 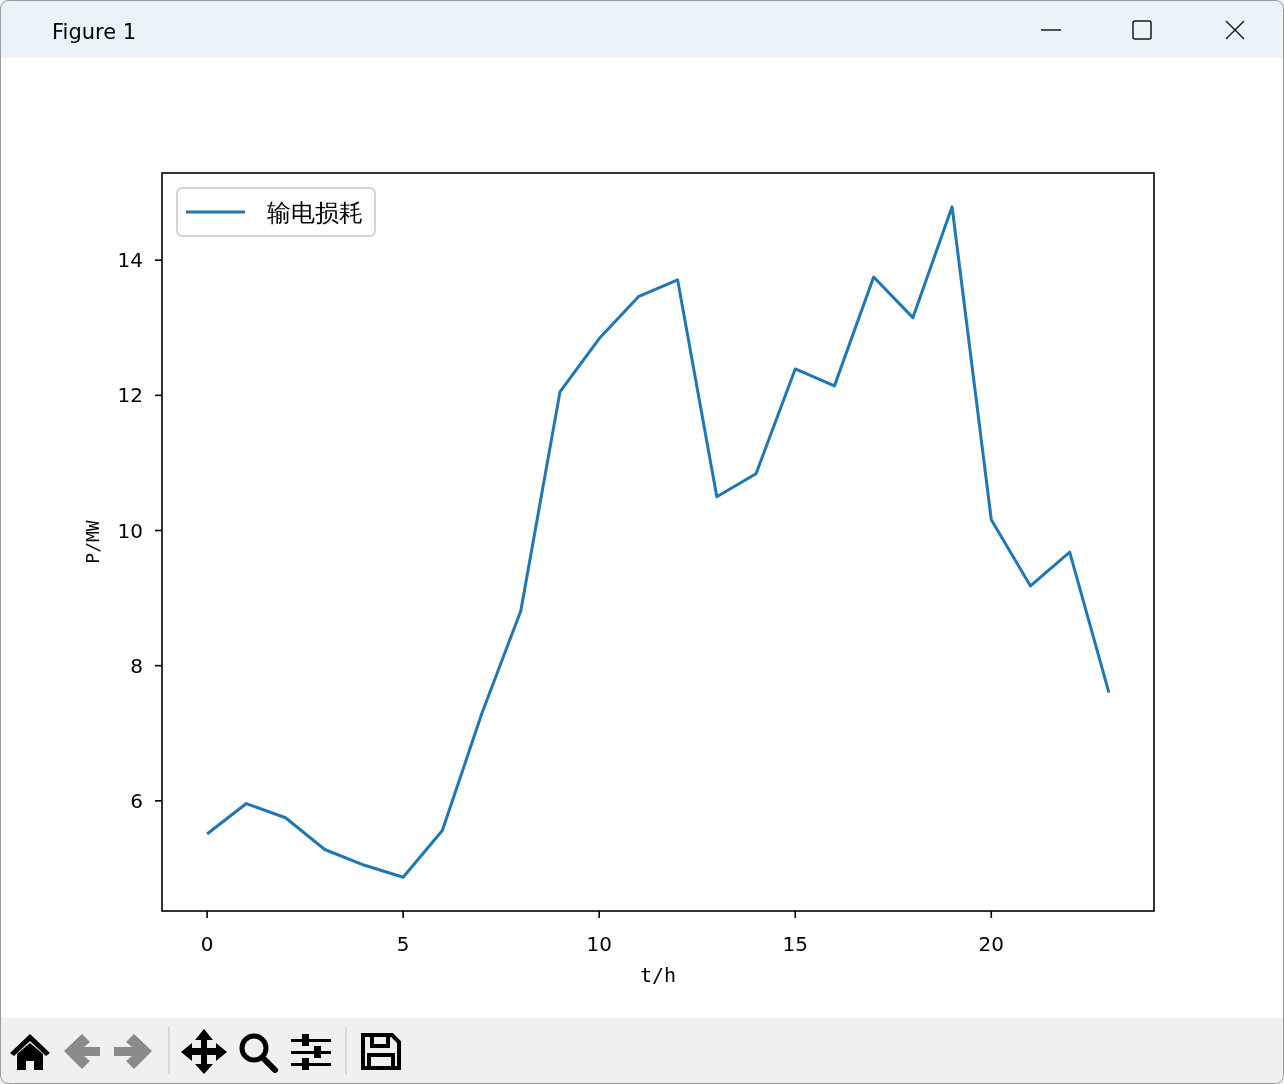 What do you see at coordinates (130, 260) in the screenshot?
I see `y-tick-label: 14` at bounding box center [130, 260].